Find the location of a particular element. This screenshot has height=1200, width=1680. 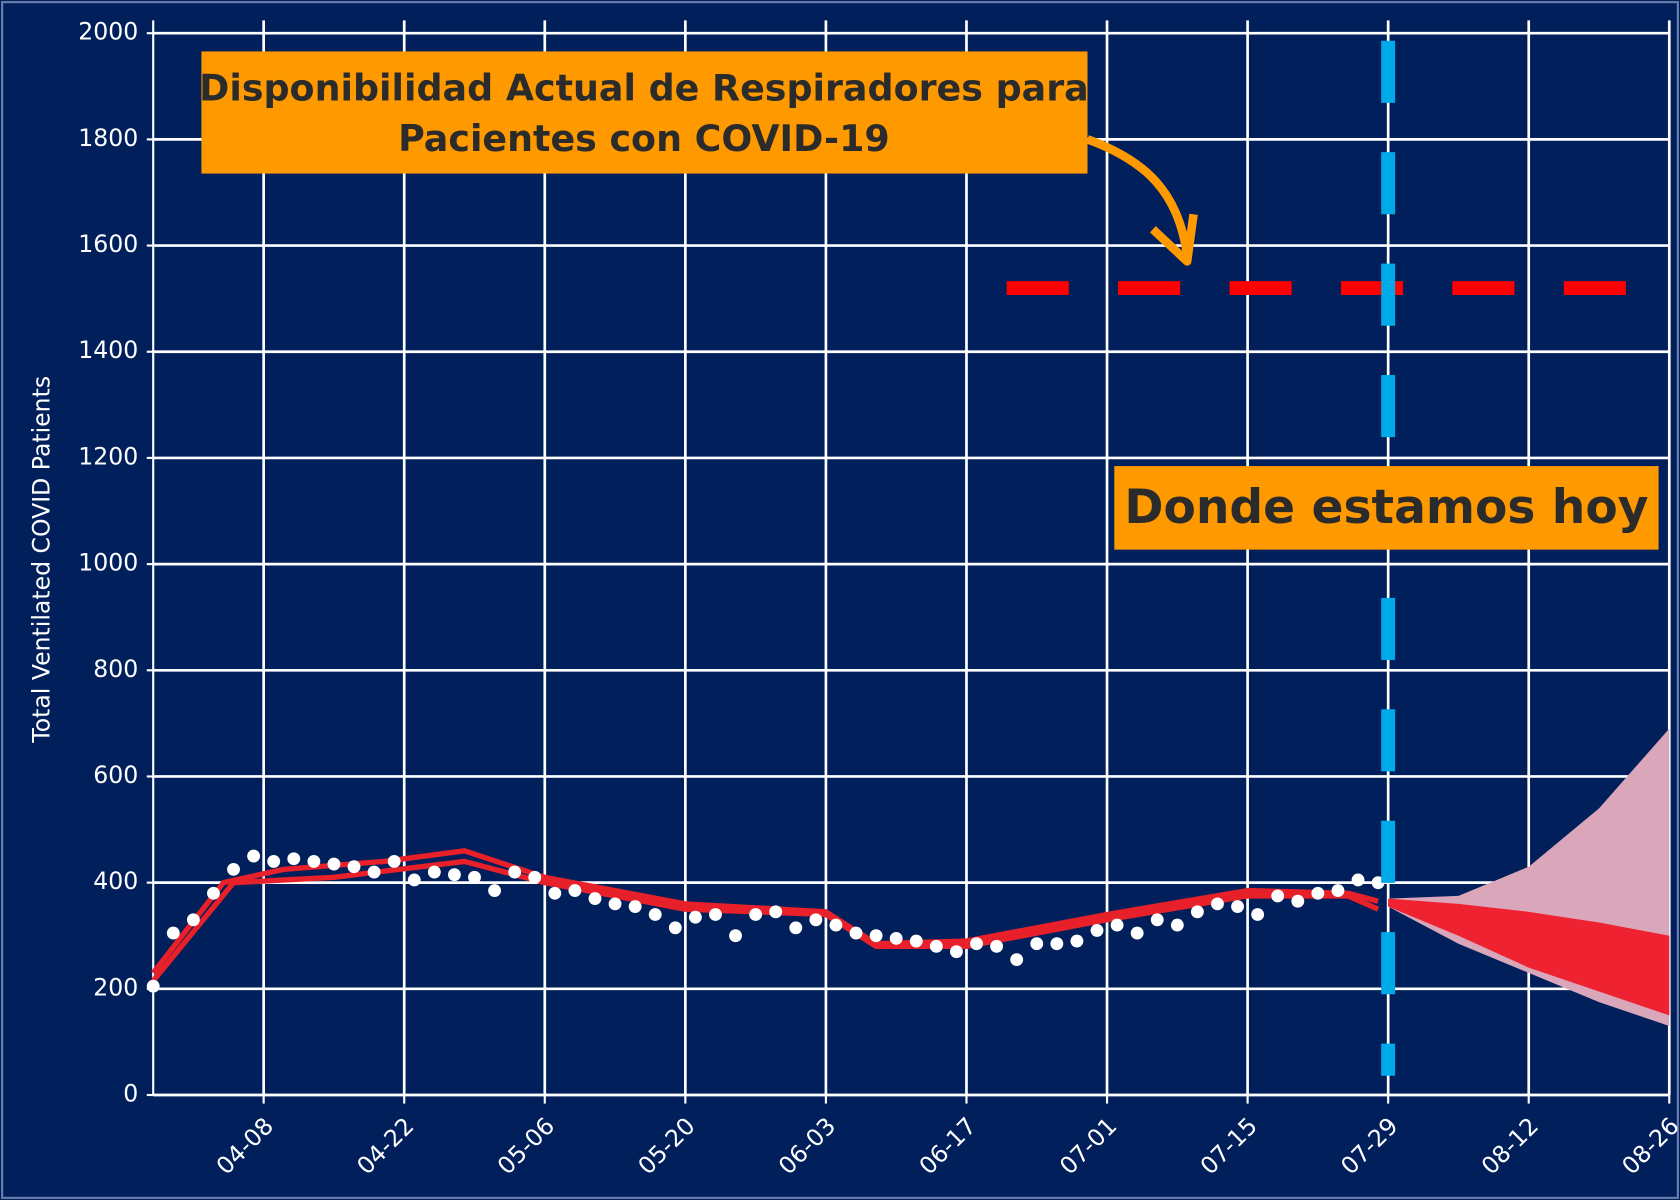

y-tick-label: 600 is located at coordinates (115, 775).